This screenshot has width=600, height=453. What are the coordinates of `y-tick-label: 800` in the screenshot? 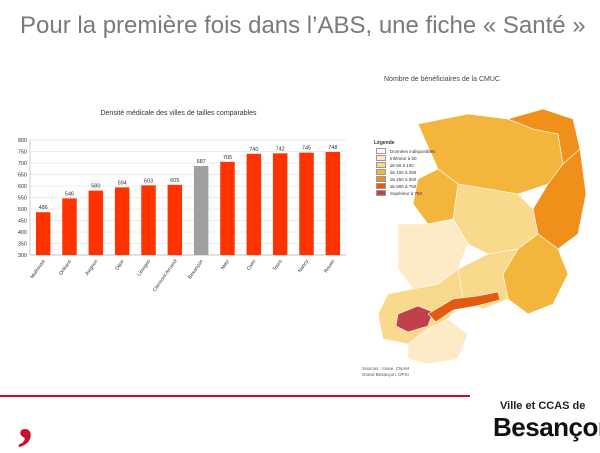 It's located at (22, 141).